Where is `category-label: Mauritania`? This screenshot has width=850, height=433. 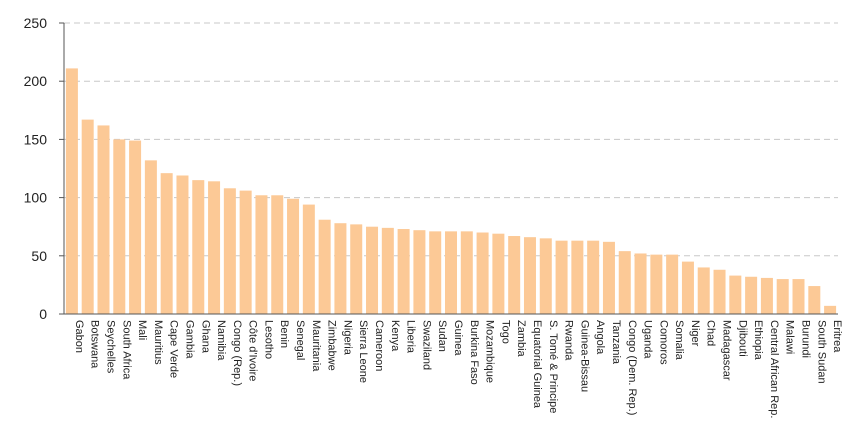 category-label: Mauritania is located at coordinates (316, 346).